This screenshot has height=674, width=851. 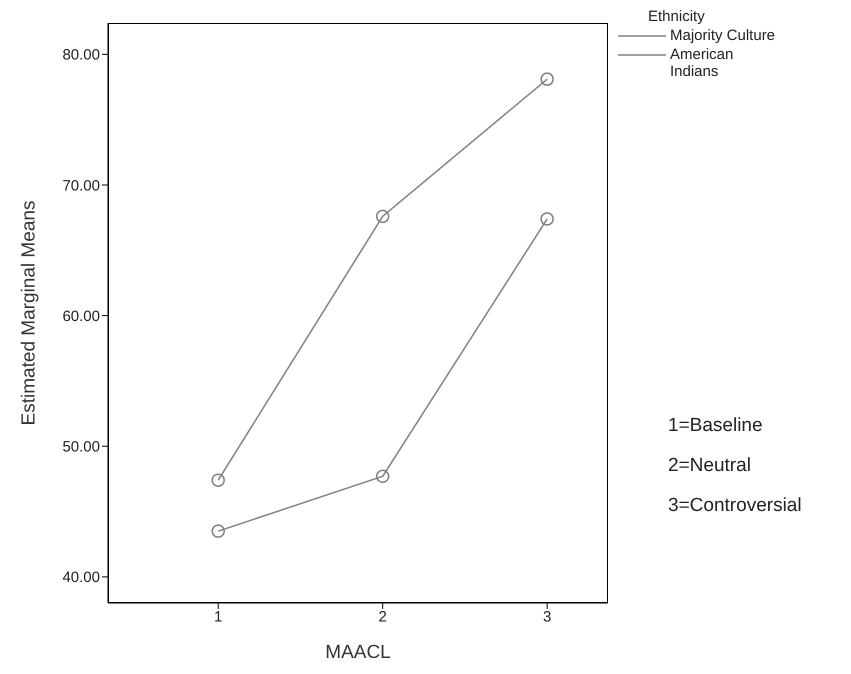 What do you see at coordinates (547, 617) in the screenshot?
I see `x-tick-label: 3` at bounding box center [547, 617].